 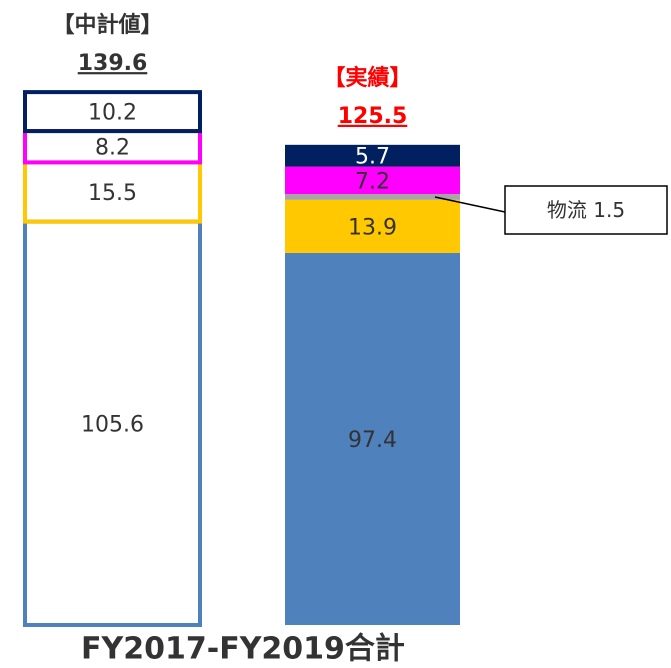 I want to click on data-label: 10.2, so click(x=112, y=113).